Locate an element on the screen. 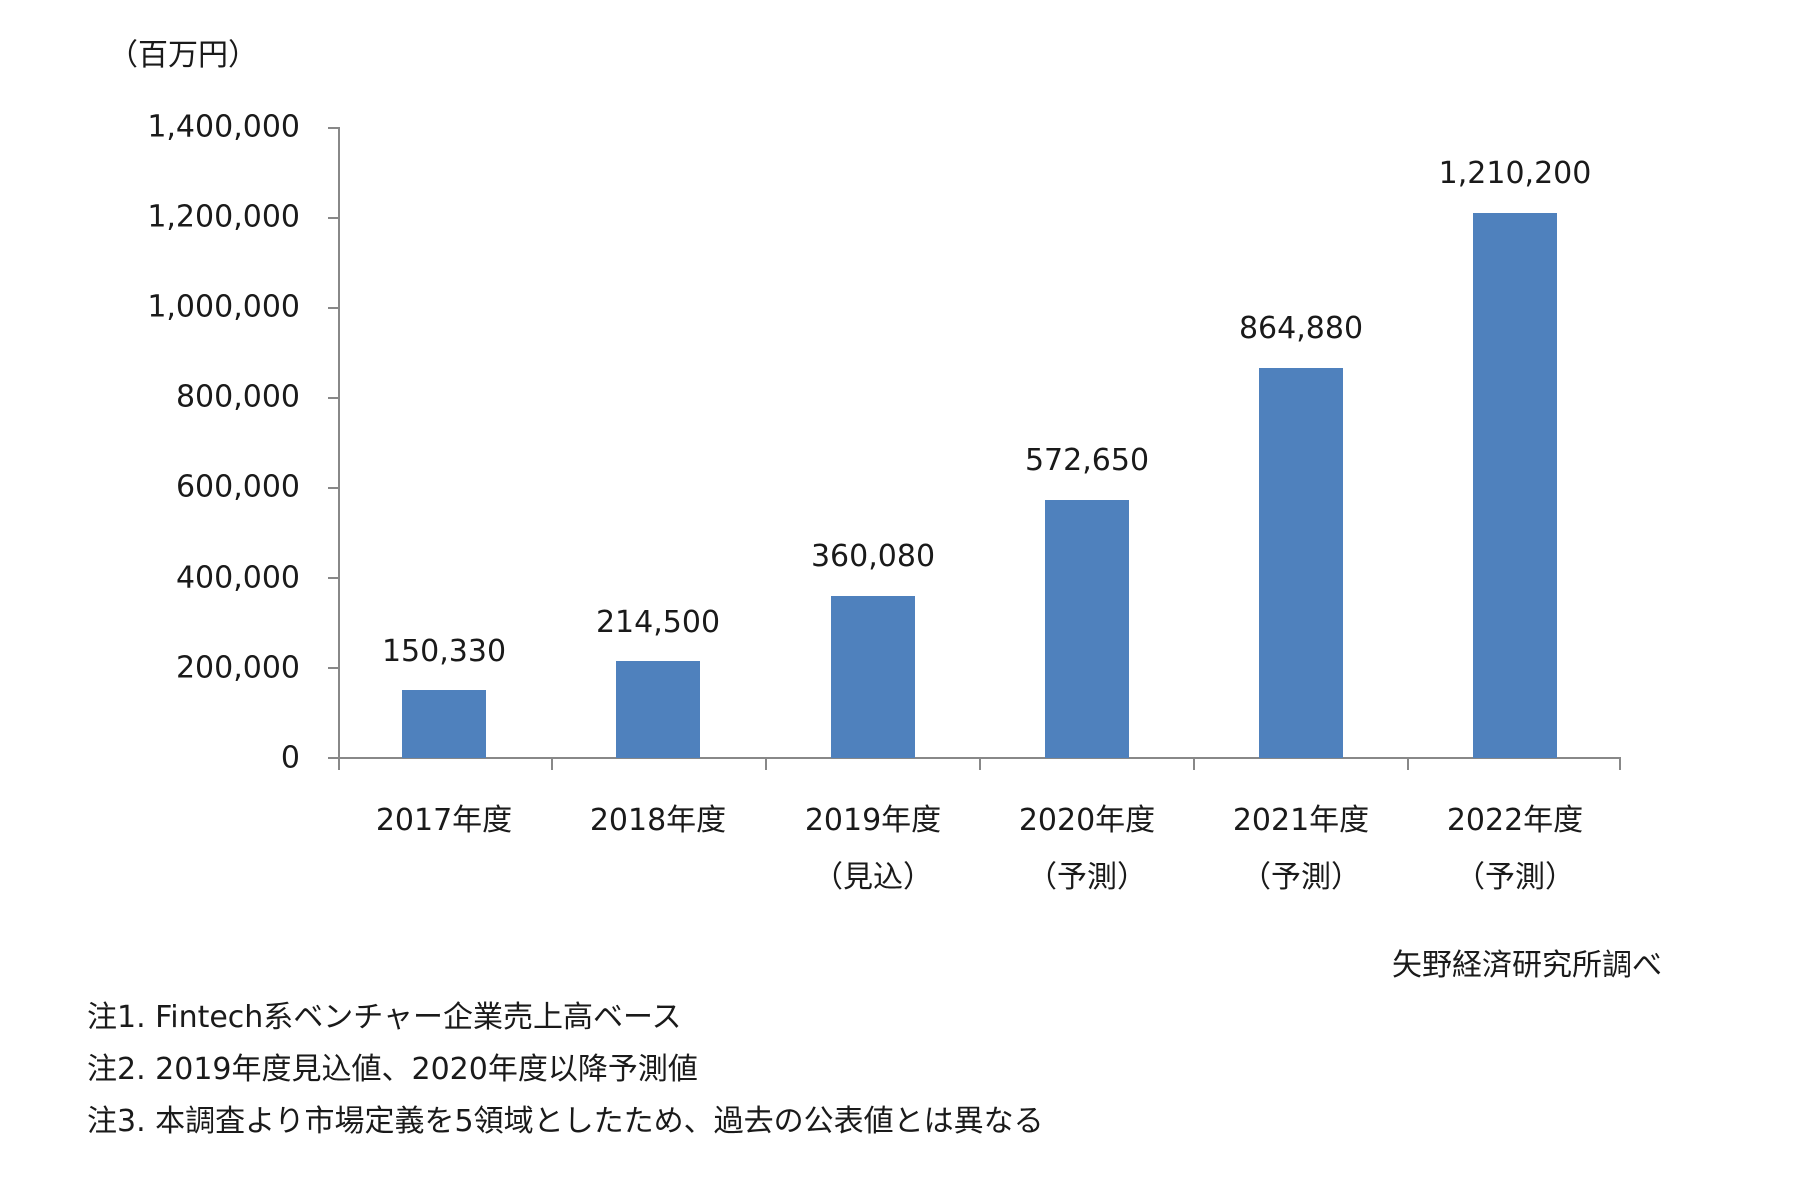 The image size is (1808, 1200). bar-value-label: 150,330 is located at coordinates (444, 651).